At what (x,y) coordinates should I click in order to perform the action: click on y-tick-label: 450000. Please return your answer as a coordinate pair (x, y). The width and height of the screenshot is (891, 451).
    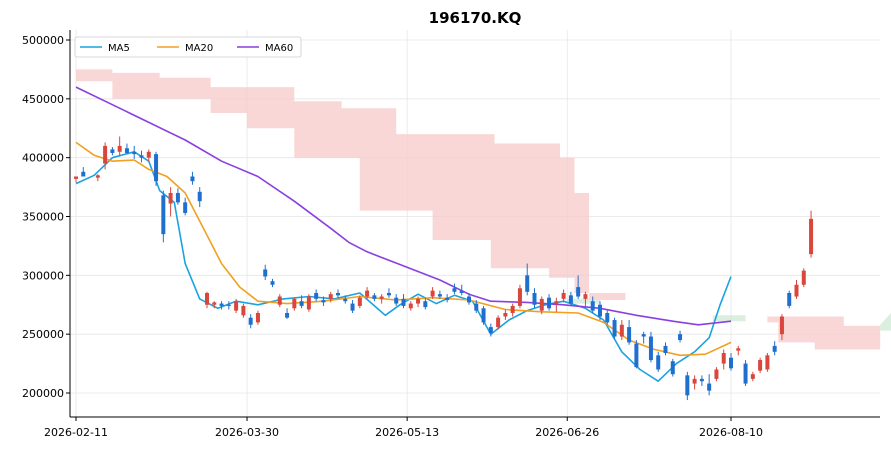
    Looking at the image, I should click on (43, 99).